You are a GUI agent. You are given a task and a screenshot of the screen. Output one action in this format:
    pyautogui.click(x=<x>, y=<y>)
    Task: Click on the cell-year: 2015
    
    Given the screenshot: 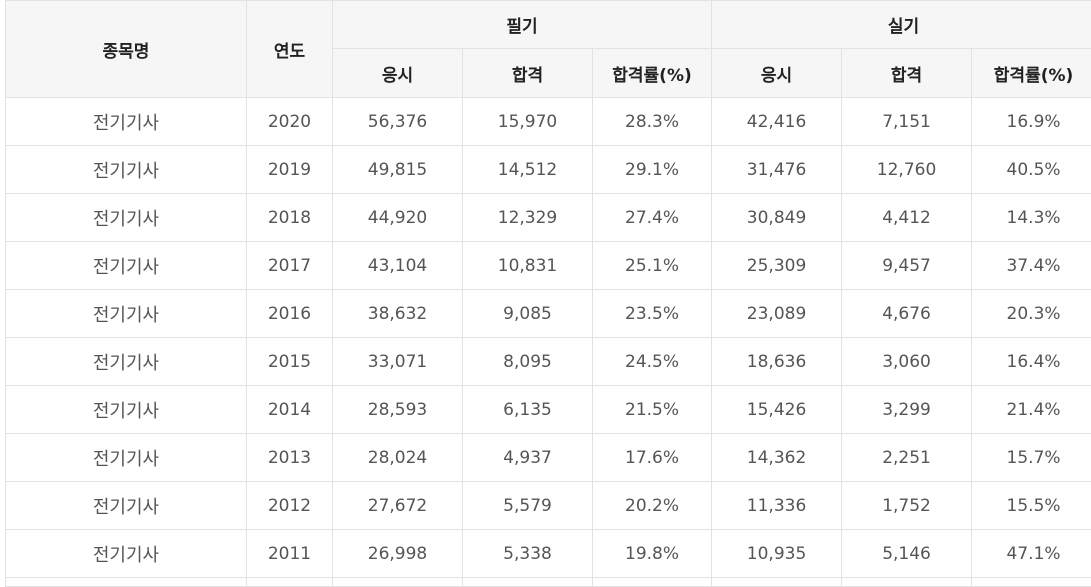 What is the action you would take?
    pyautogui.click(x=290, y=362)
    